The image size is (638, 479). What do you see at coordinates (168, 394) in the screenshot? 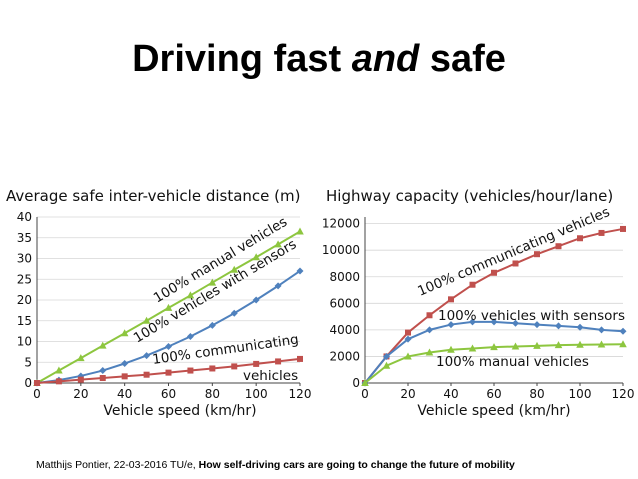
I see `distance-x-tick-label: 60` at bounding box center [168, 394].